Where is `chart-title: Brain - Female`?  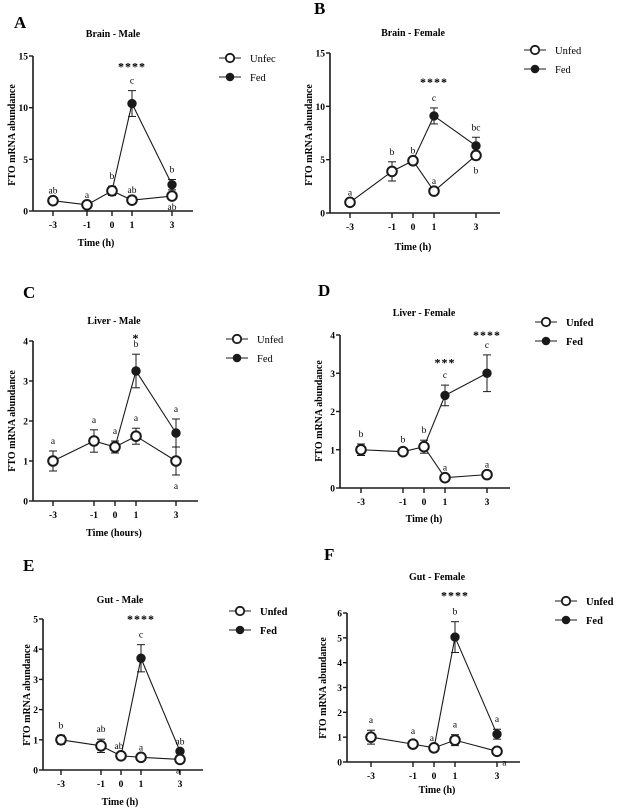
chart-title: Brain - Female is located at coordinates (413, 33).